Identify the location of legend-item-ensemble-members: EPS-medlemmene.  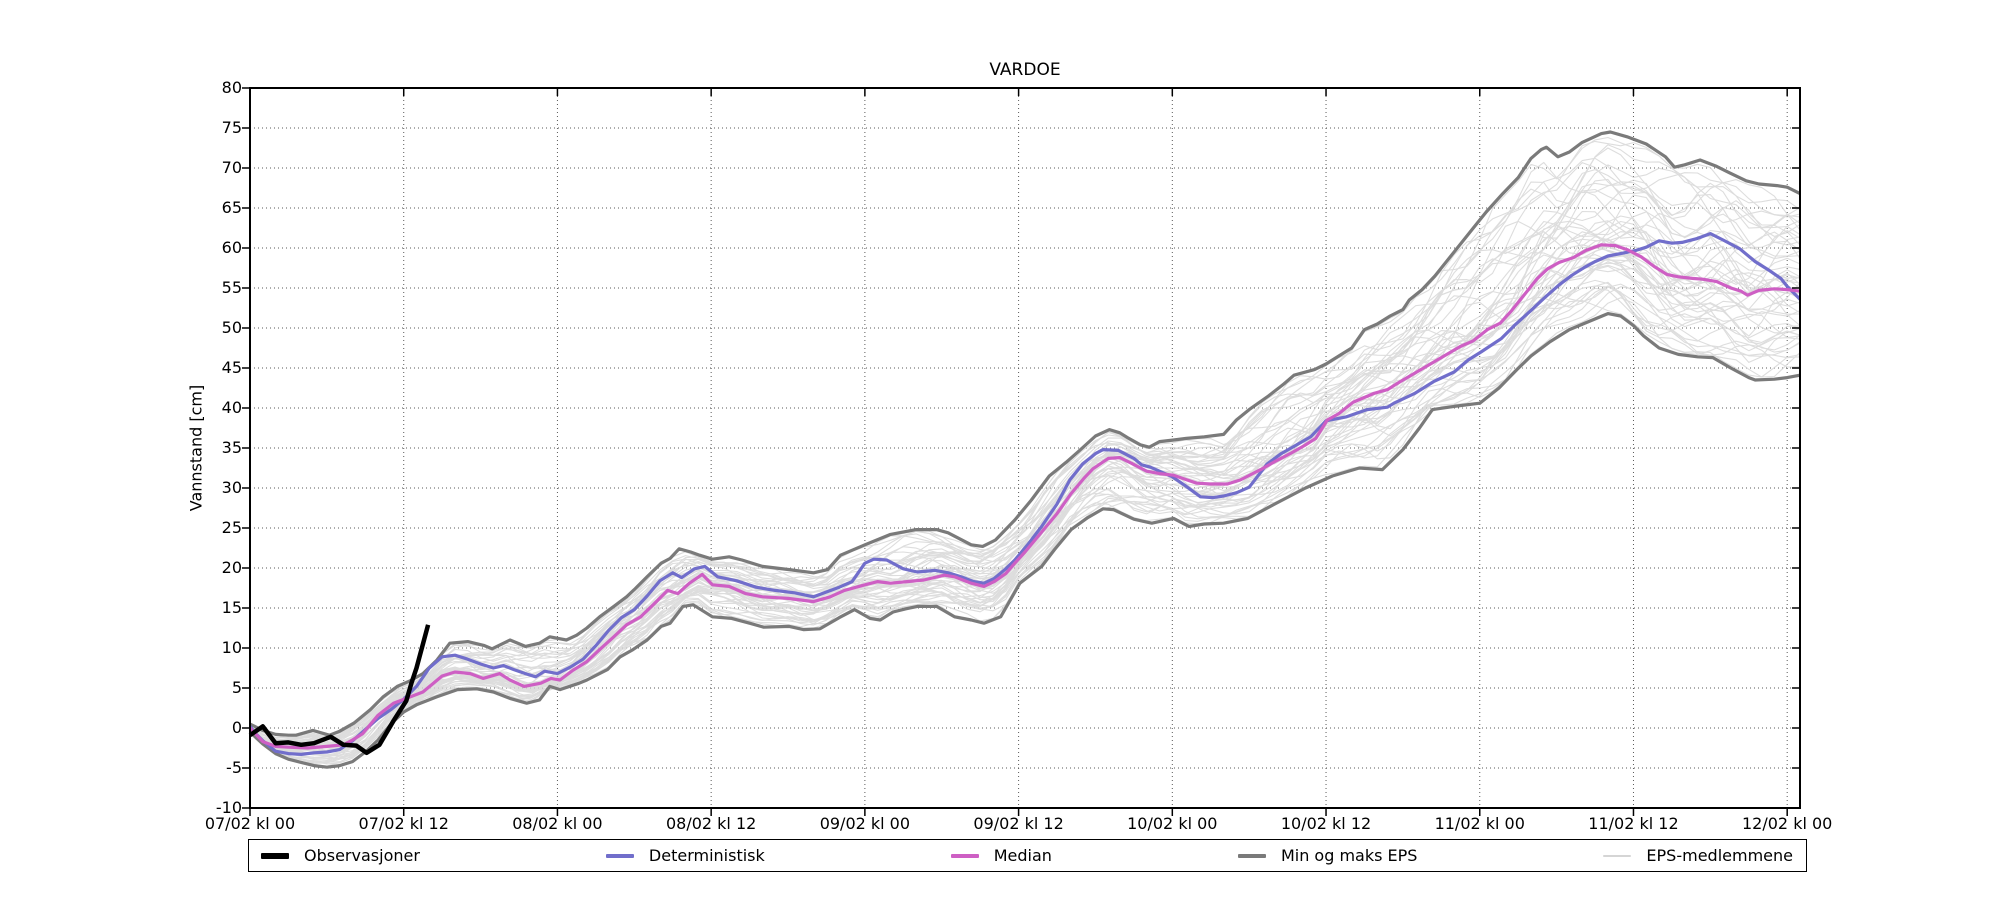
(1698, 855).